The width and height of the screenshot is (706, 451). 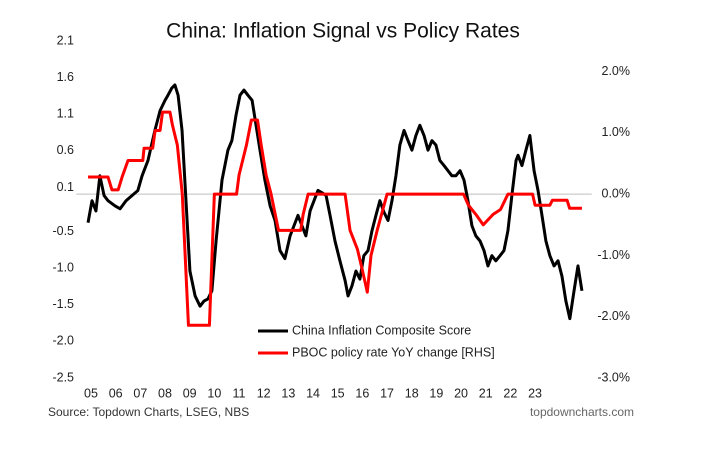 I want to click on y-tick-label: 0.6, so click(x=65, y=150).